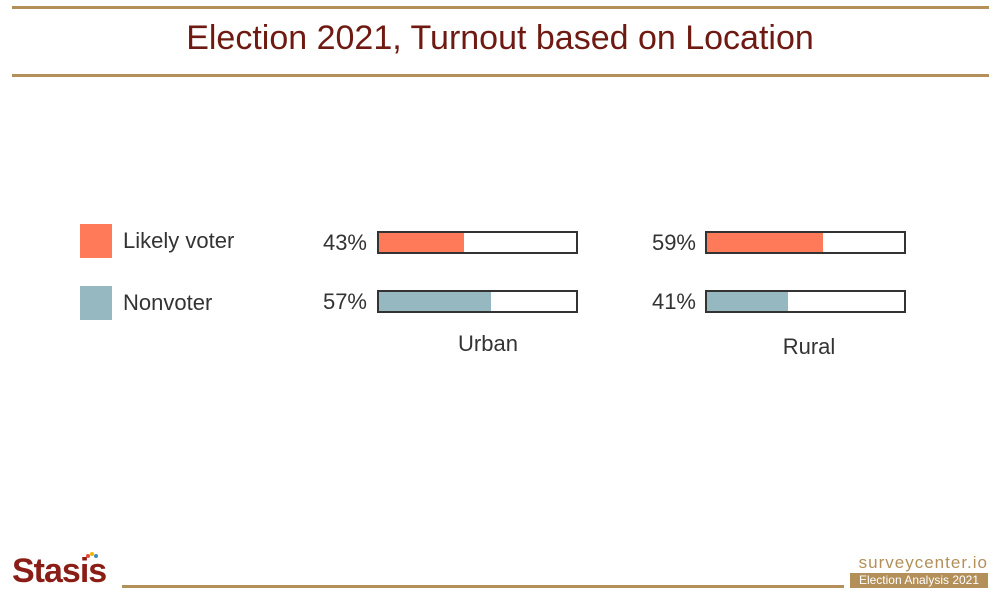 This screenshot has height=600, width=1000. I want to click on bar-track-urban-nonvoter, so click(477, 301).